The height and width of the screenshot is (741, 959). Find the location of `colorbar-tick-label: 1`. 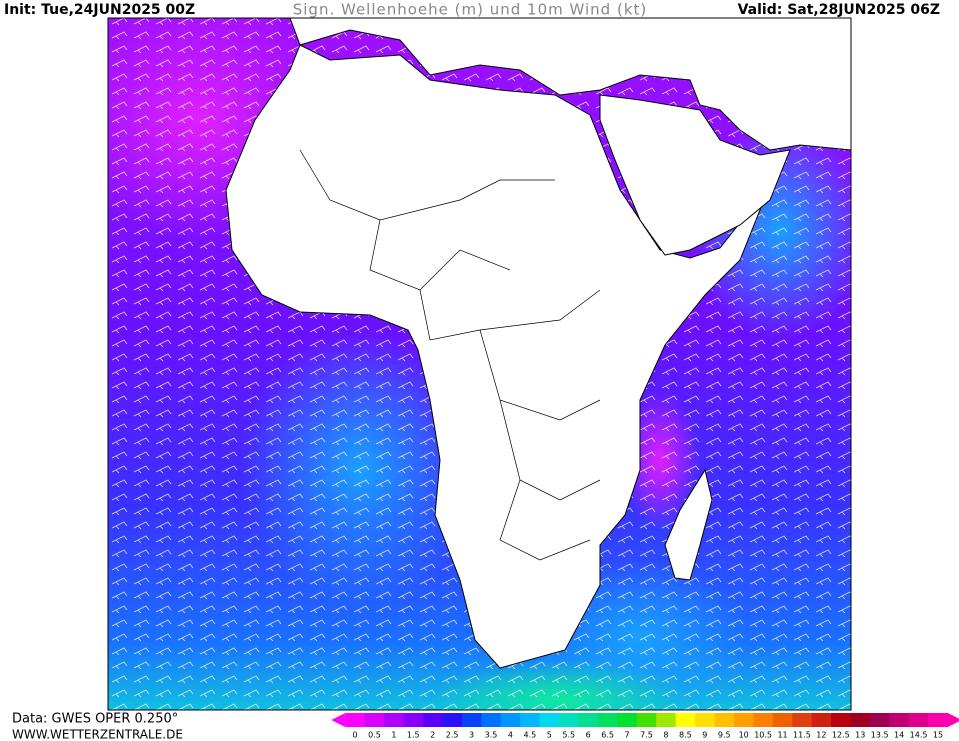

colorbar-tick-label: 1 is located at coordinates (393, 735).